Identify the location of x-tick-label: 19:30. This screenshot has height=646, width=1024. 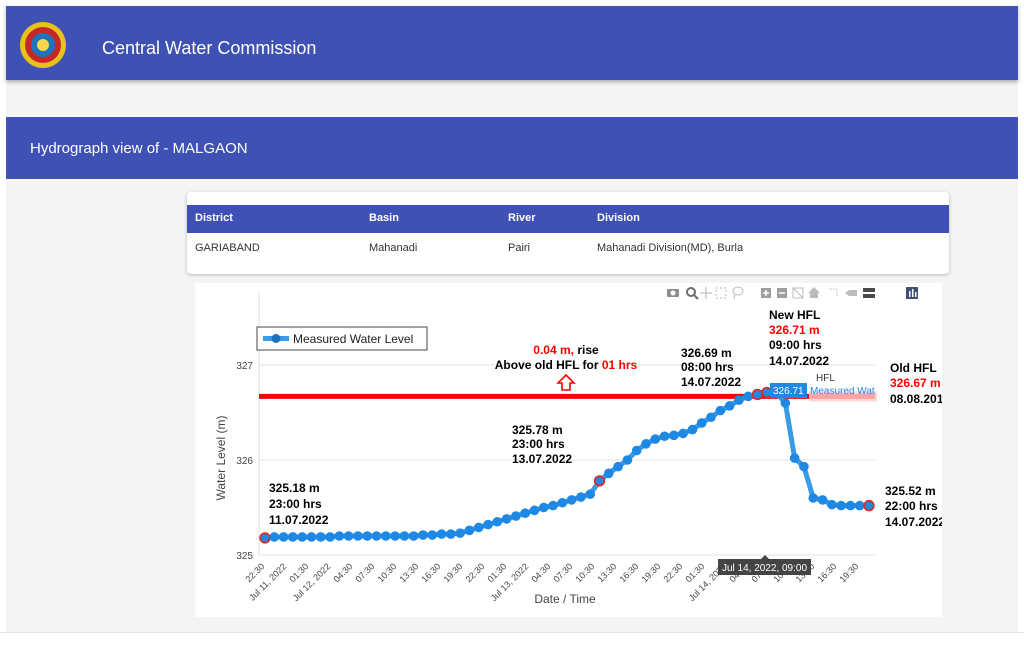
(650, 572).